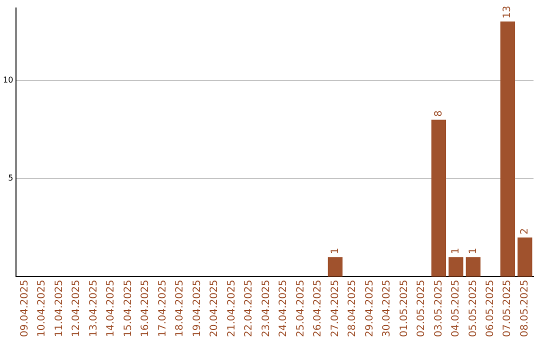 The width and height of the screenshot is (540, 340). Describe the element at coordinates (335, 309) in the screenshot. I see `x-tick-label: 27.04.2025` at that location.